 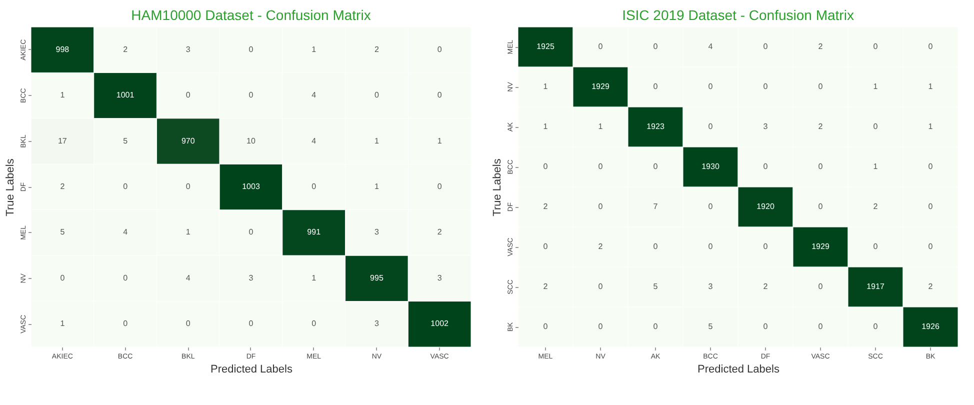 What do you see at coordinates (711, 166) in the screenshot?
I see `data-label: 1930` at bounding box center [711, 166].